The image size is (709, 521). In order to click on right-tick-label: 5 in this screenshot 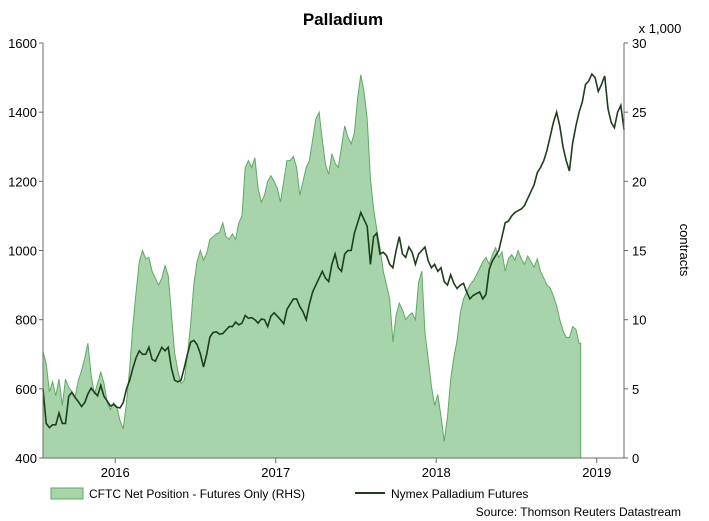, I will do `click(635, 389)`.